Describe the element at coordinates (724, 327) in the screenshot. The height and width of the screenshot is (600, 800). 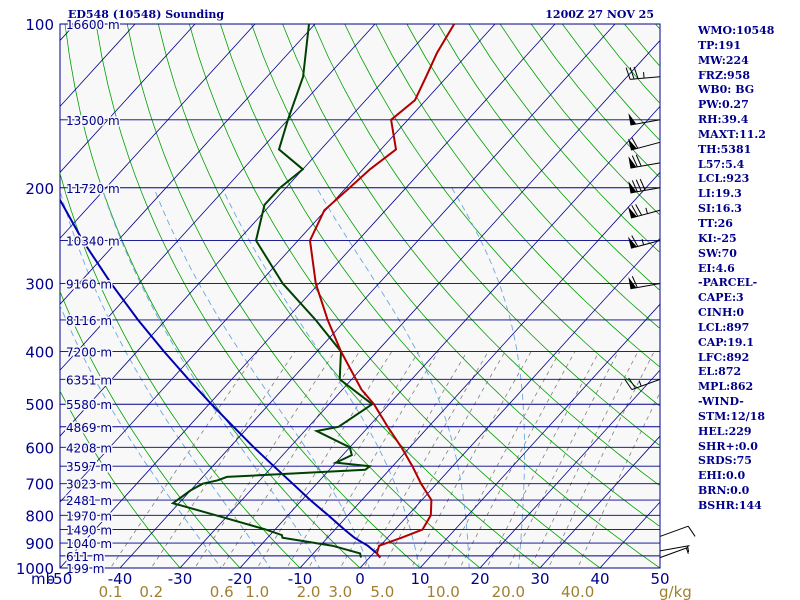
I see `index-line: LCL:897` at that location.